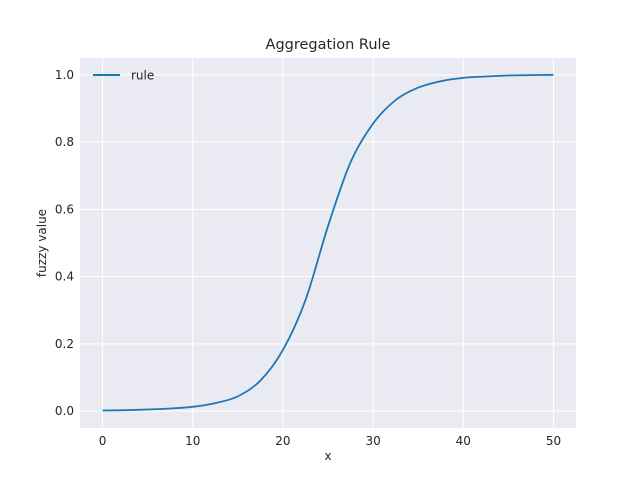 The height and width of the screenshot is (480, 640). Describe the element at coordinates (123, 76) in the screenshot. I see `legend: rule` at that location.